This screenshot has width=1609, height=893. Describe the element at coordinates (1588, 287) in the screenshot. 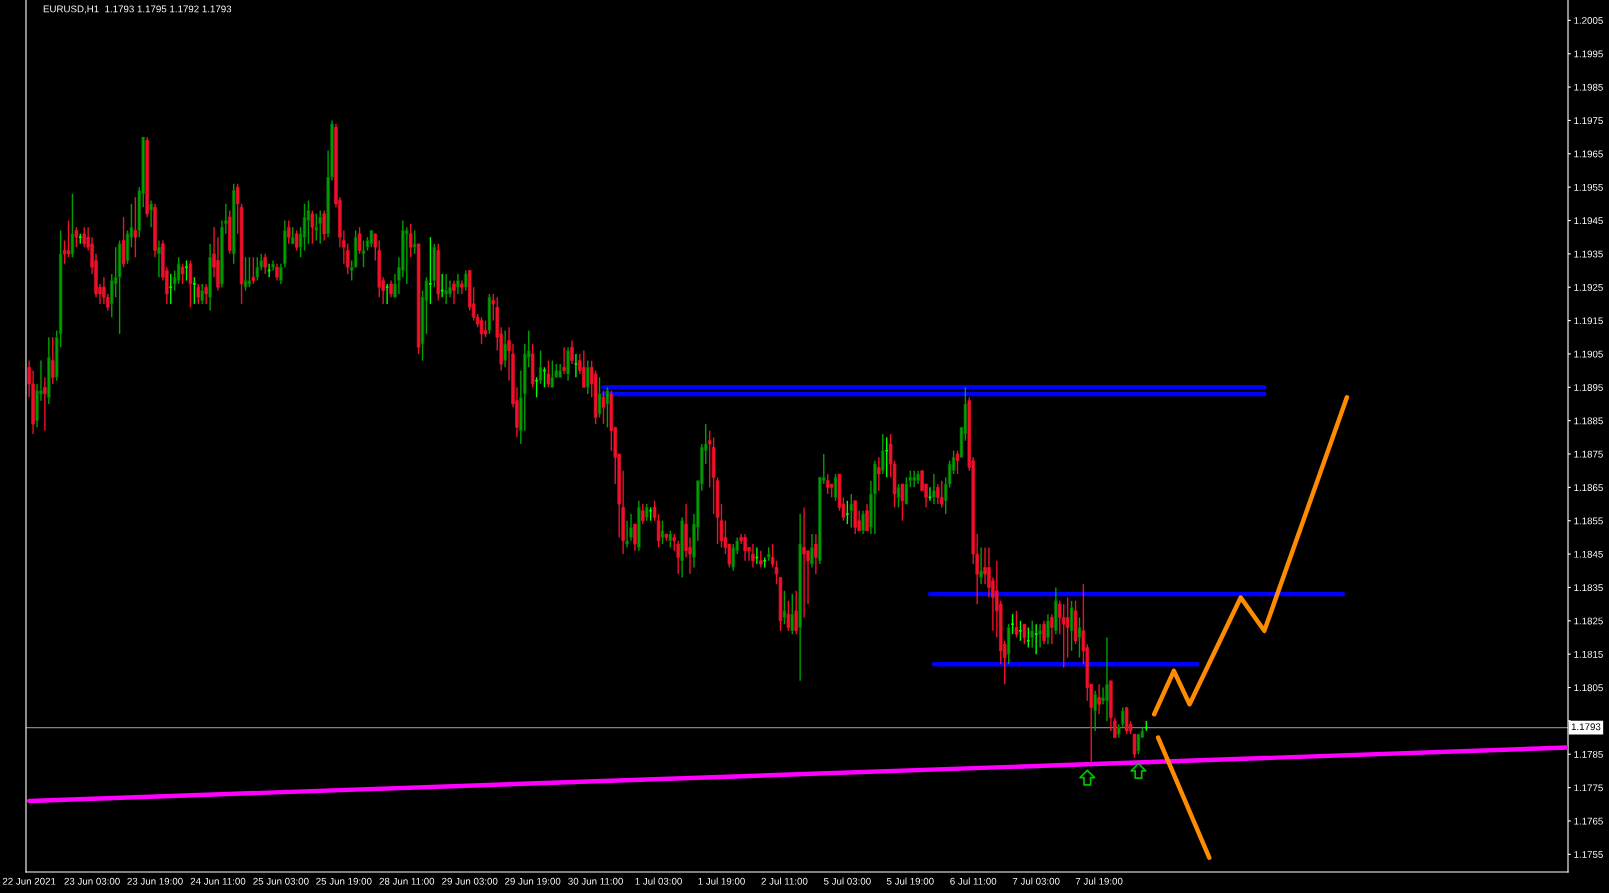

I see `y-tick-label: 1.1925` at that location.